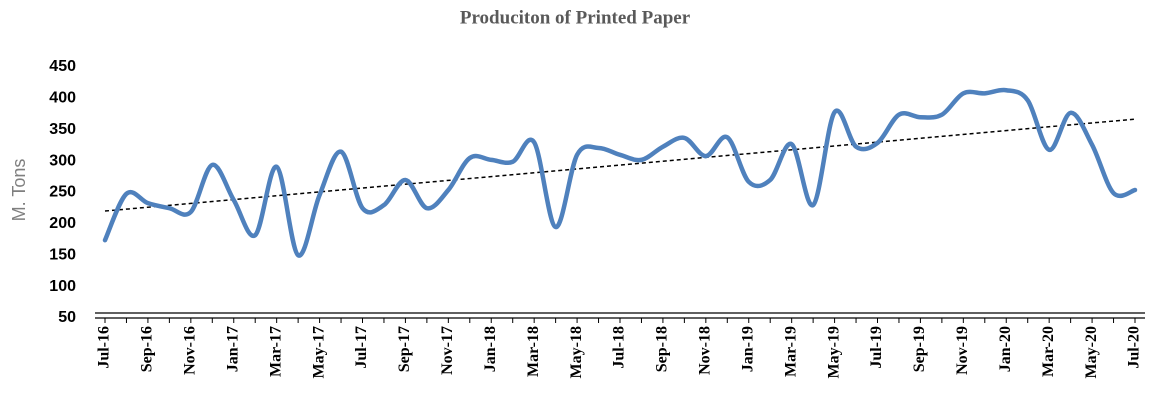 Image resolution: width=1151 pixels, height=406 pixels. What do you see at coordinates (662, 349) in the screenshot?
I see `x-tick-label: Sep-18` at bounding box center [662, 349].